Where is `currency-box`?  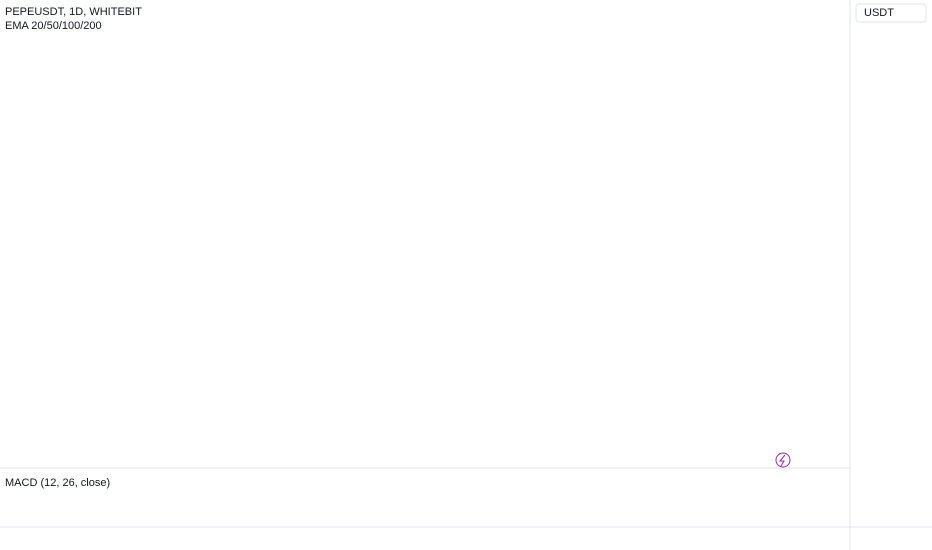 currency-box is located at coordinates (891, 13).